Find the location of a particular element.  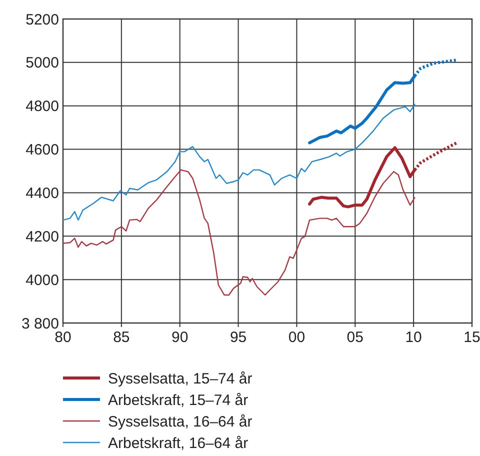

legend-label: Arbetskraft, 16–64 år is located at coordinates (178, 443).